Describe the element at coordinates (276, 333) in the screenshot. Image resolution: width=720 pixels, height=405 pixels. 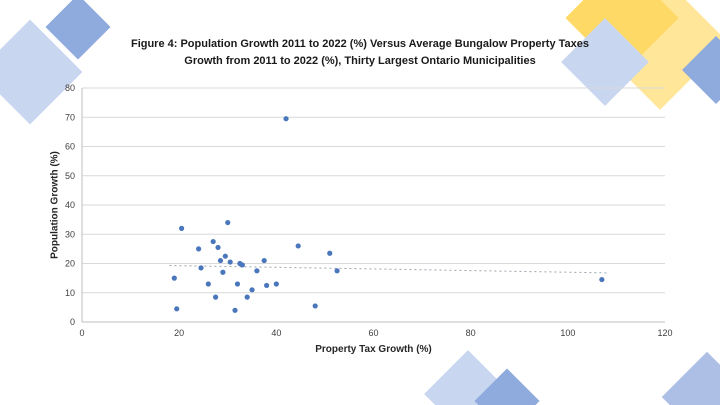
I see `x-tick-label: 40` at that location.